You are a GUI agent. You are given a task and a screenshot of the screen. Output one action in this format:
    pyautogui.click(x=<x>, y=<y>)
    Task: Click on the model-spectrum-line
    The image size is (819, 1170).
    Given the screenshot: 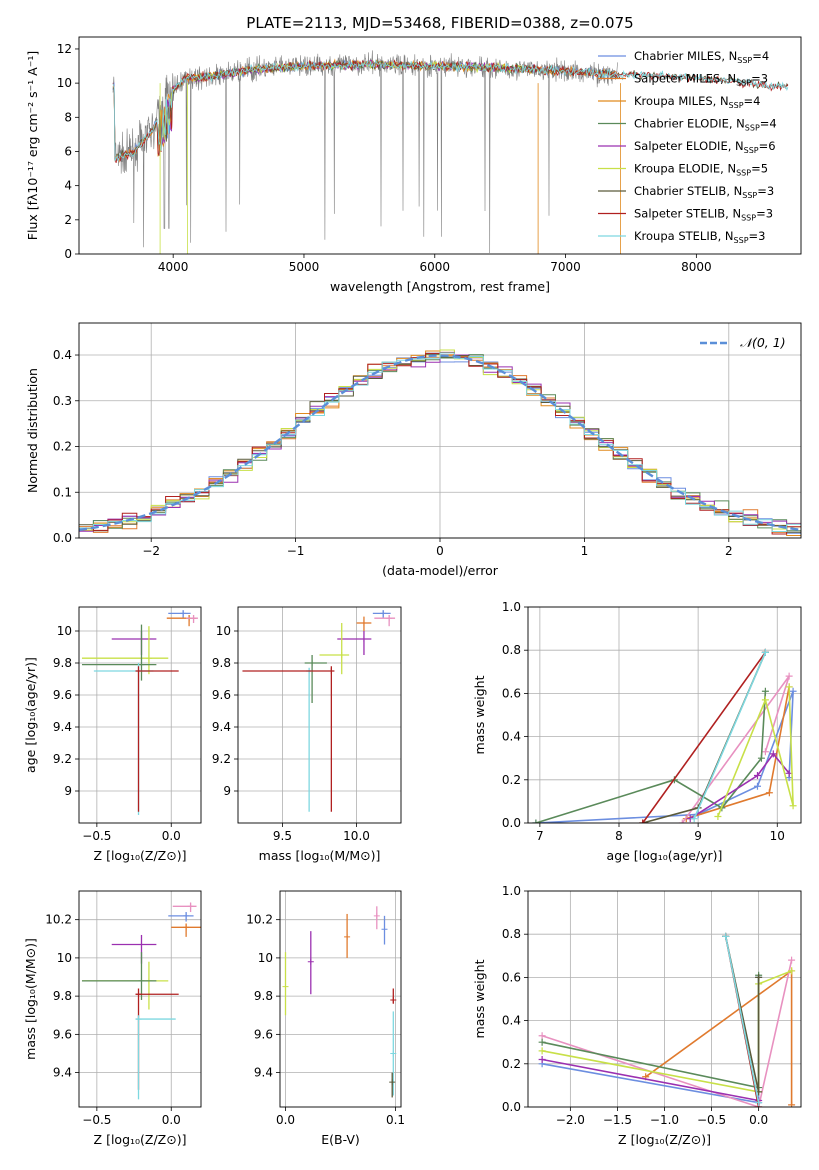 What is the action you would take?
    pyautogui.click(x=450, y=111)
    